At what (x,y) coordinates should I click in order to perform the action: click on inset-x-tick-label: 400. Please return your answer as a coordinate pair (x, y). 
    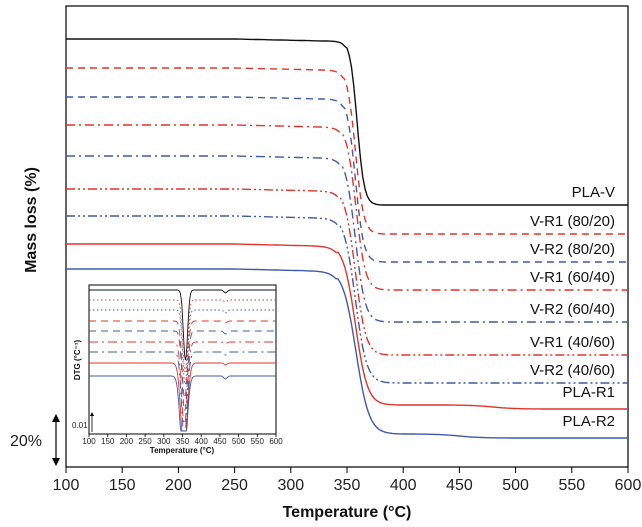
    Looking at the image, I should click on (202, 441).